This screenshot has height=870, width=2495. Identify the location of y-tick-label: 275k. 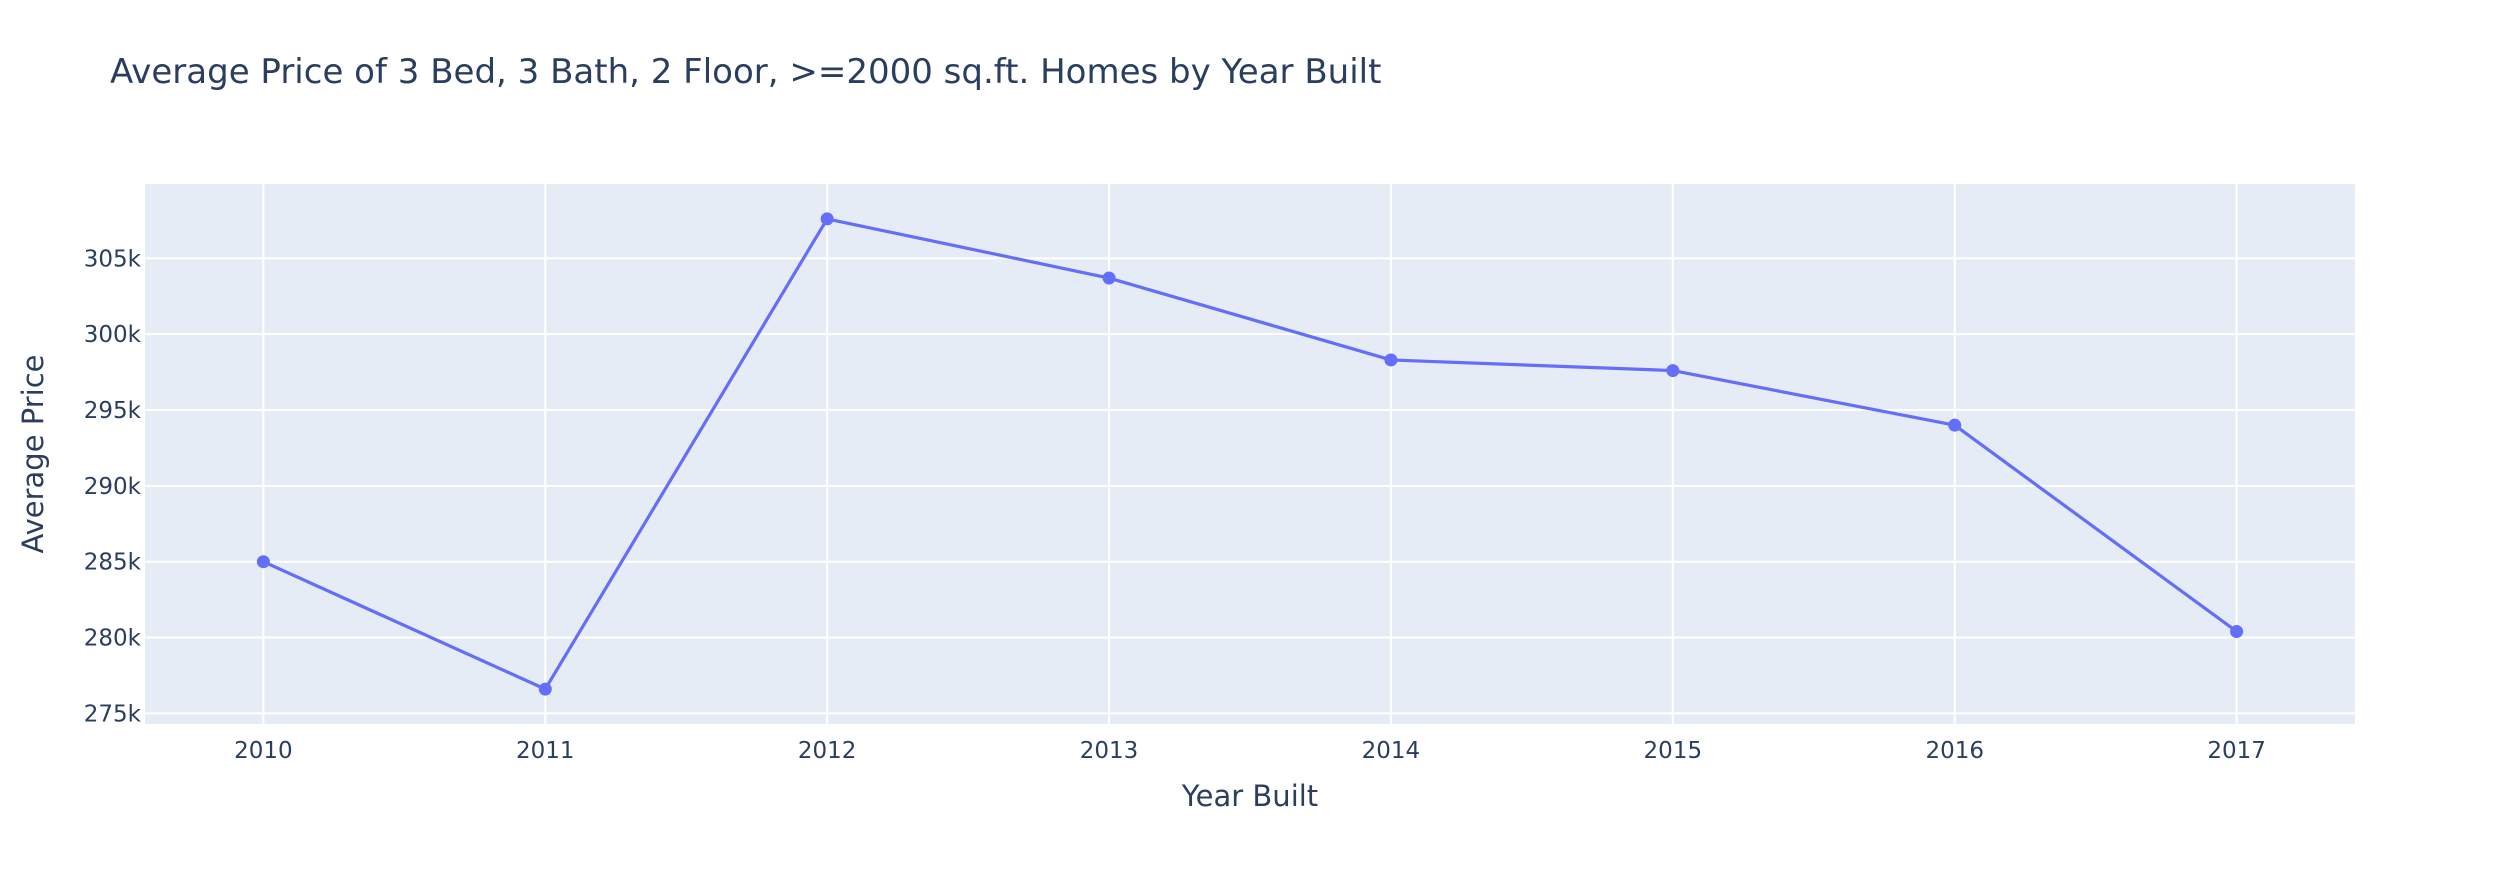
(113, 714).